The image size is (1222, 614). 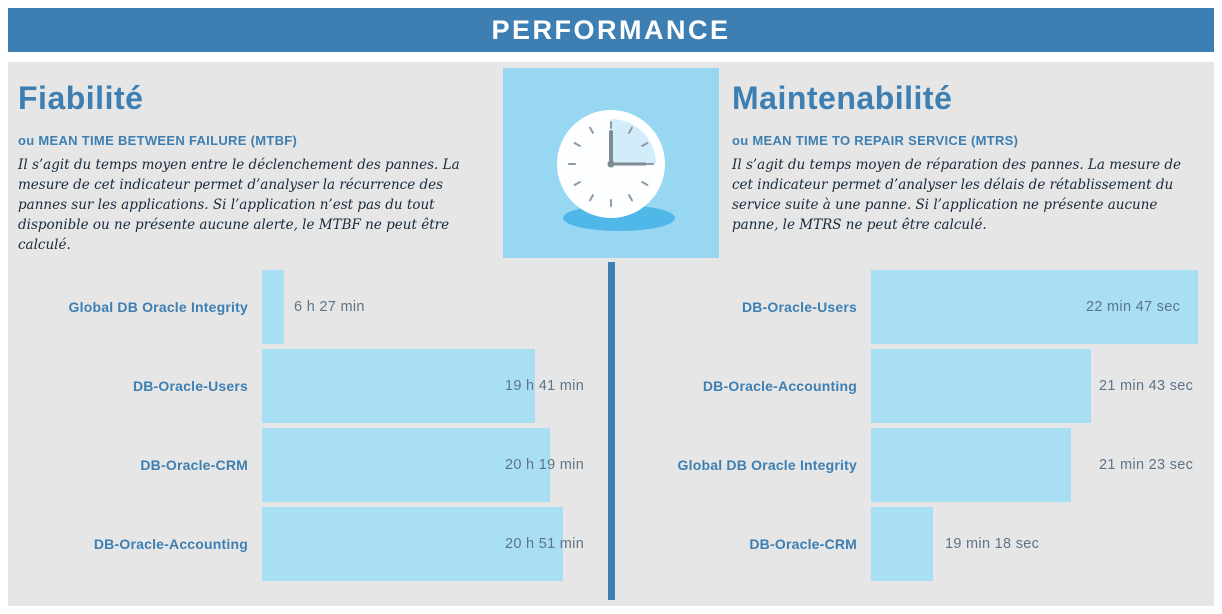 I want to click on maintenabilite-title: Maintenabilité, so click(x=842, y=98).